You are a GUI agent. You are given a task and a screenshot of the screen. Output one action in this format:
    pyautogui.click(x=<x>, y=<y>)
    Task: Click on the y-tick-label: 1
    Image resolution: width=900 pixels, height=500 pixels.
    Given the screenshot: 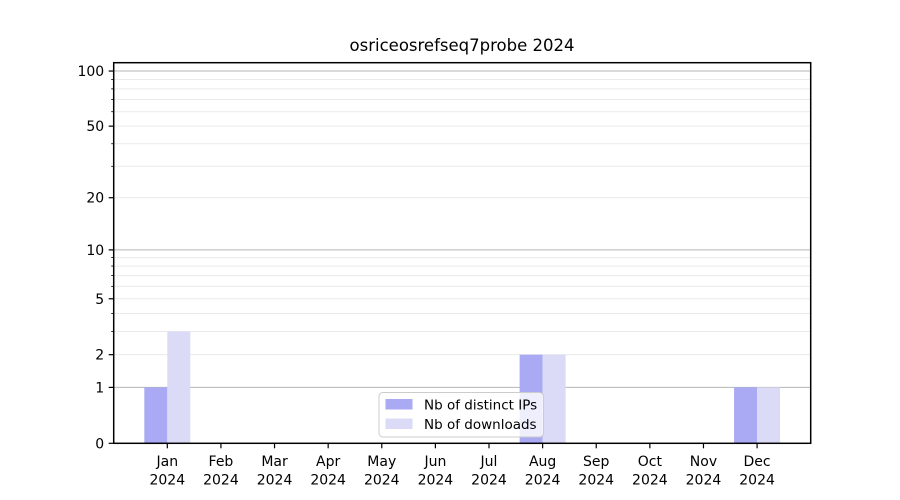 What is the action you would take?
    pyautogui.click(x=99, y=388)
    